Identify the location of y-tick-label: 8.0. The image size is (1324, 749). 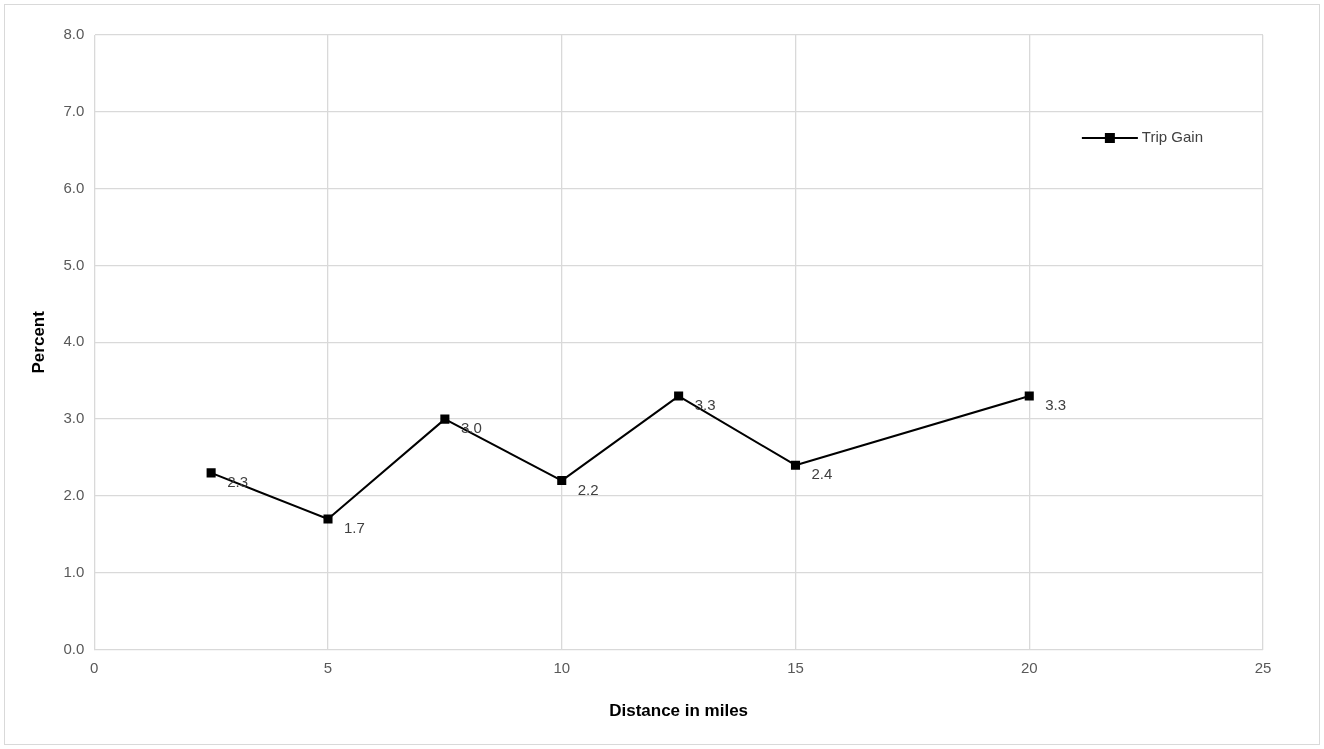
(74, 34).